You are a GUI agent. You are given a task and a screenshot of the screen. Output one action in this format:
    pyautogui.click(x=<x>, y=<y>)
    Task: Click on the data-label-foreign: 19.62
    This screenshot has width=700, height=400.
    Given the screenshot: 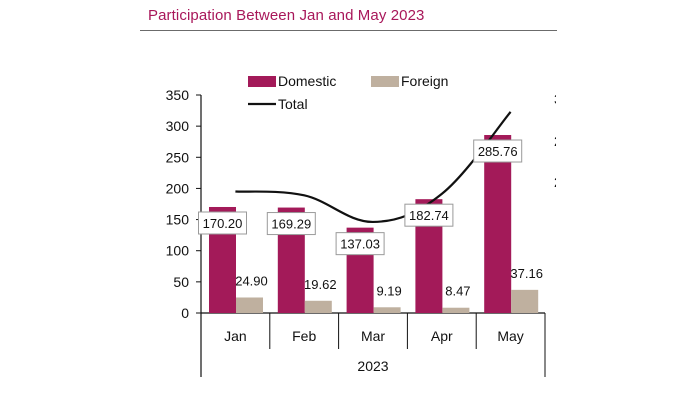 What is the action you would take?
    pyautogui.click(x=320, y=284)
    